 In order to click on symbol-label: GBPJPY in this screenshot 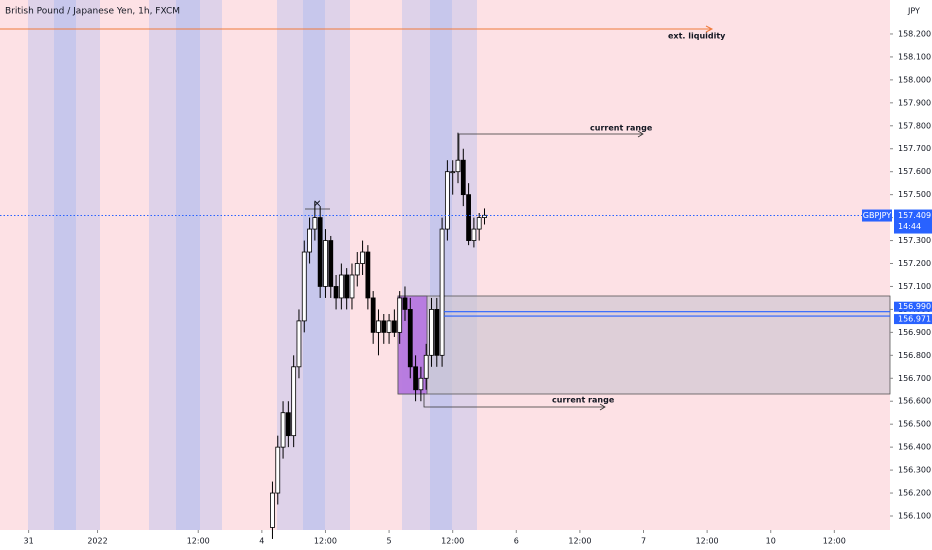, I will do `click(877, 215)`.